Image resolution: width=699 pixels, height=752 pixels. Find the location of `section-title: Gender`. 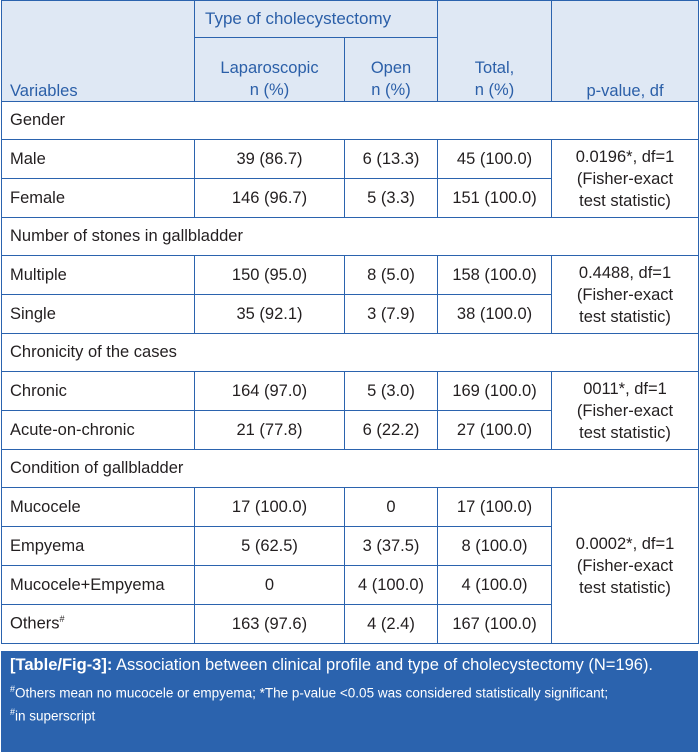

section-title: Gender is located at coordinates (349, 120).